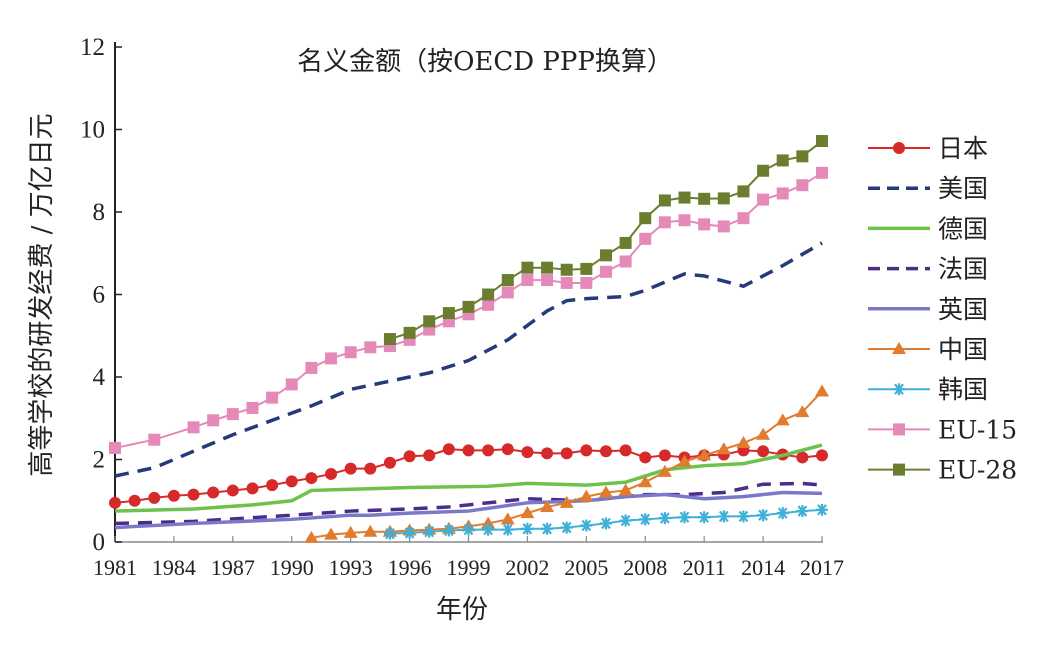 The width and height of the screenshot is (1043, 655). What do you see at coordinates (485, 62) in the screenshot?
I see `chart-title: 名义金额（按OECD PPP换算）` at bounding box center [485, 62].